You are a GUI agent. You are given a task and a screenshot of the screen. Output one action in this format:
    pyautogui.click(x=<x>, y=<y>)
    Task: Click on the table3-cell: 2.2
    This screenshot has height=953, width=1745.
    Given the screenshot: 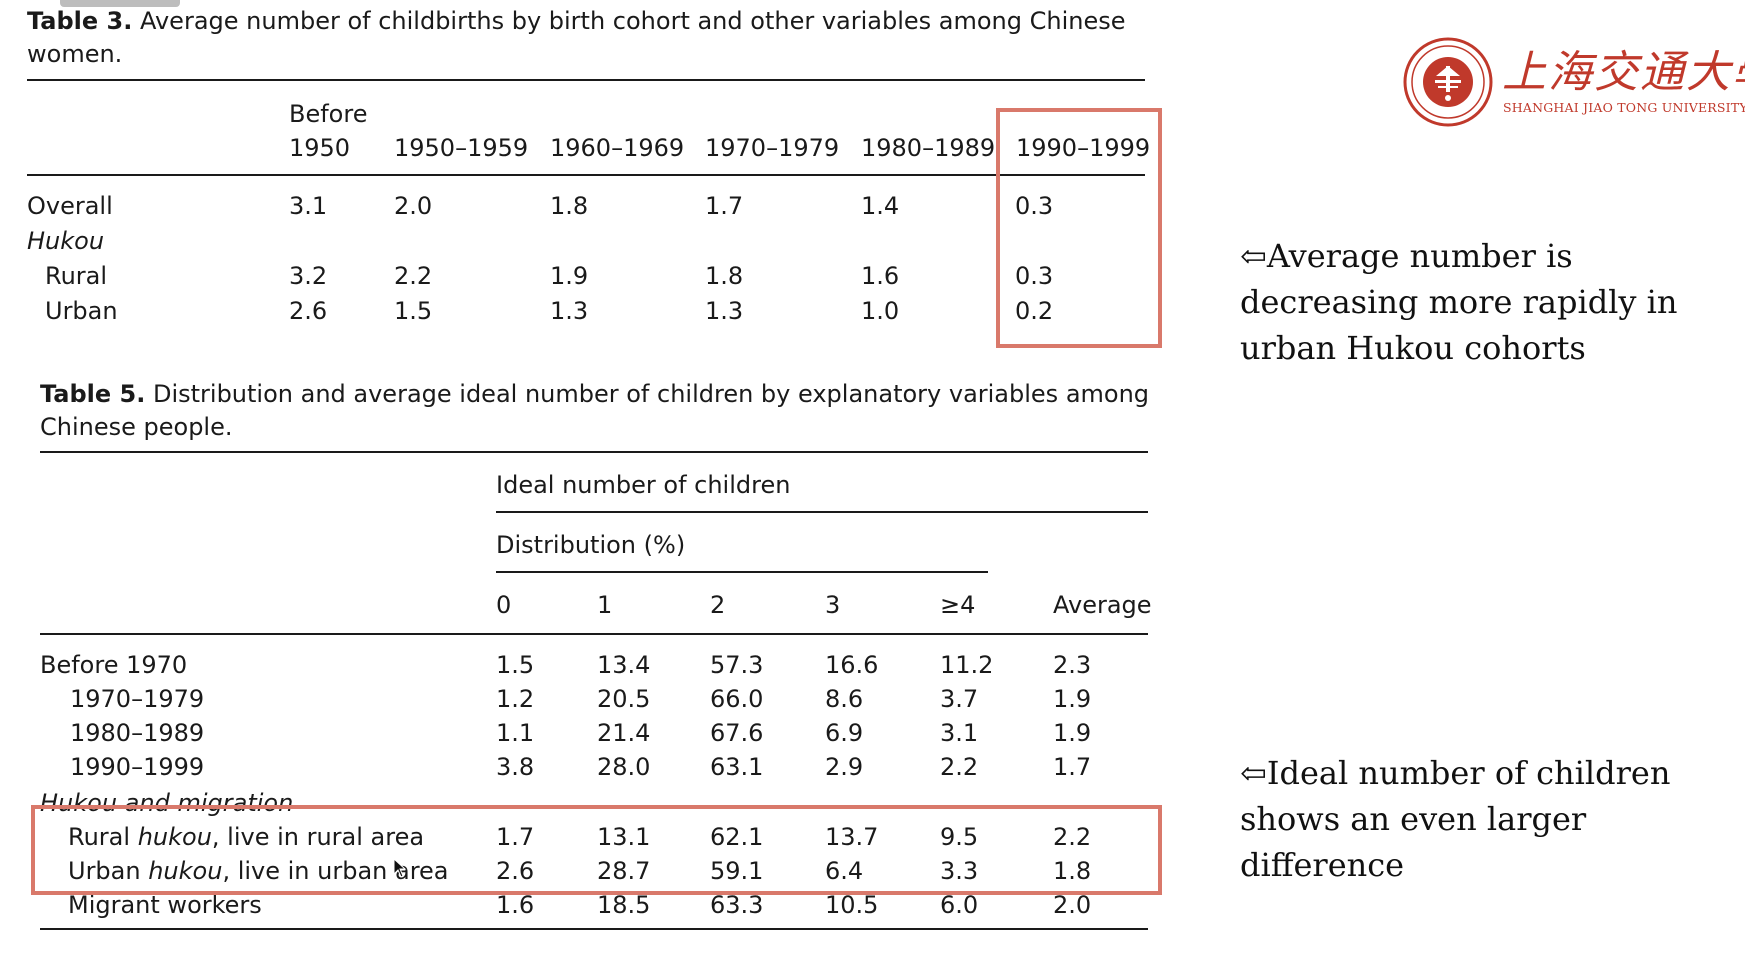 What is the action you would take?
    pyautogui.click(x=413, y=276)
    